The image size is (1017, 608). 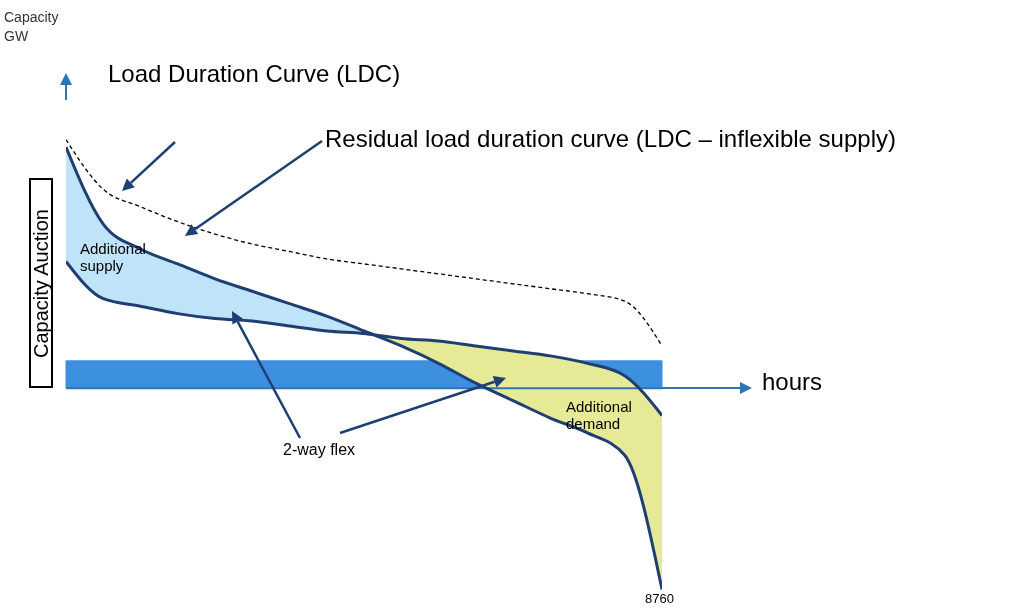 What do you see at coordinates (41, 283) in the screenshot?
I see `text: Capacity Auction` at bounding box center [41, 283].